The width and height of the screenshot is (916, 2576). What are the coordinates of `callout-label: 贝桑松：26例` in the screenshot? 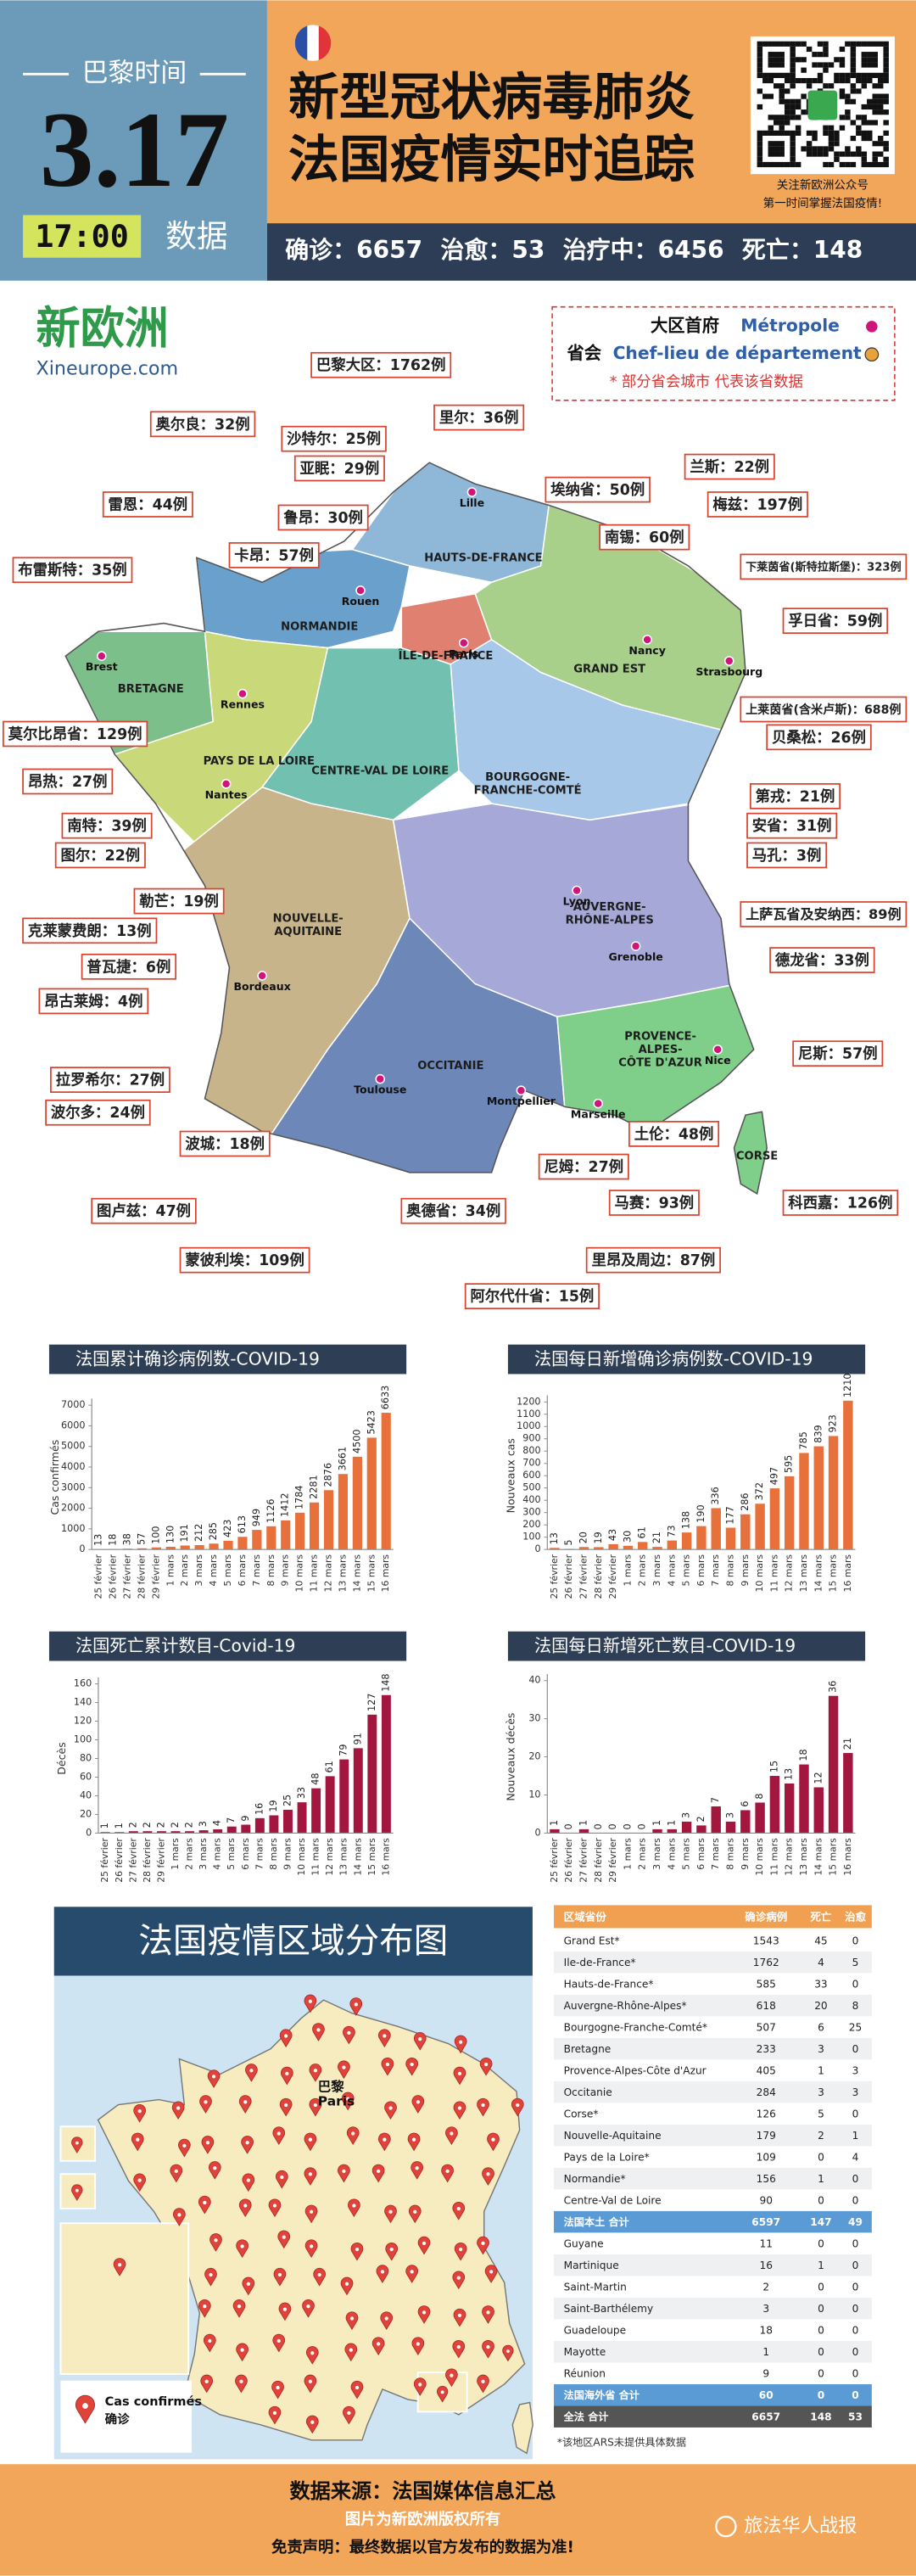 It's located at (819, 738).